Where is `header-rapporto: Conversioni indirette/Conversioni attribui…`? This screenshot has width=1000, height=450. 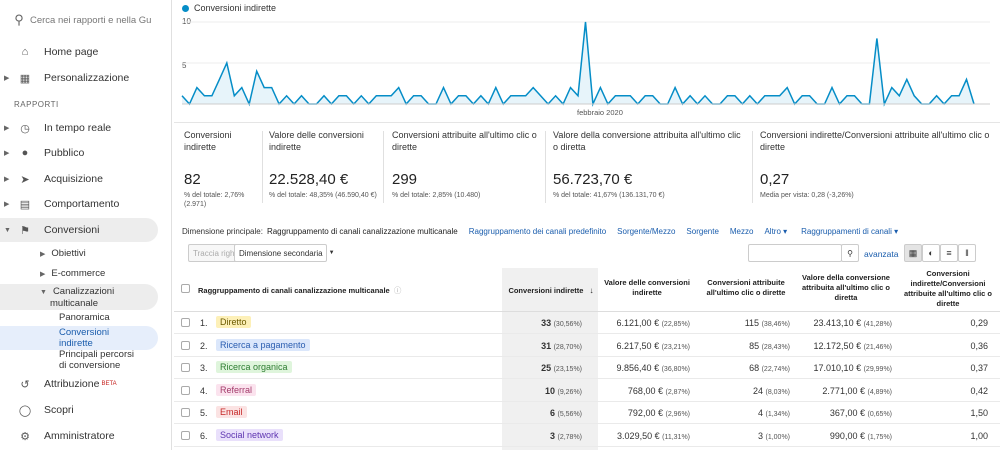
header-rapporto: Conversioni indirette/Conversioni attribui… is located at coordinates (948, 288).